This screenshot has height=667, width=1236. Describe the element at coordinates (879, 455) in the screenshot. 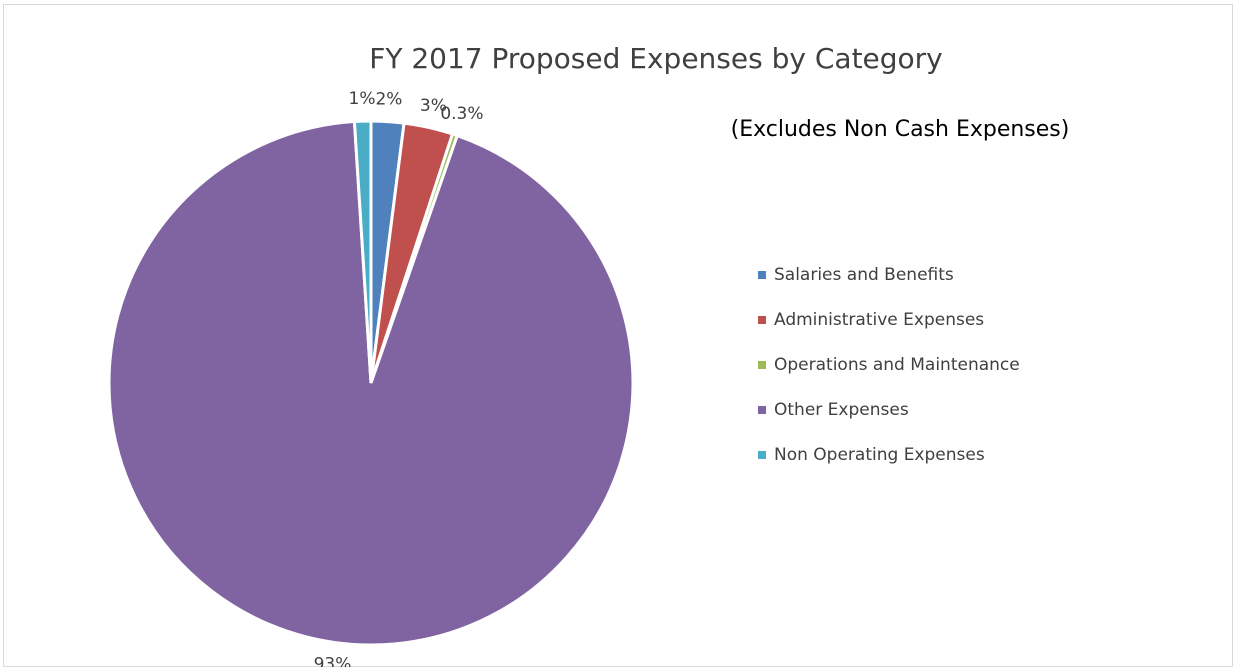

I see `legend-label: Non Operating Expenses` at that location.